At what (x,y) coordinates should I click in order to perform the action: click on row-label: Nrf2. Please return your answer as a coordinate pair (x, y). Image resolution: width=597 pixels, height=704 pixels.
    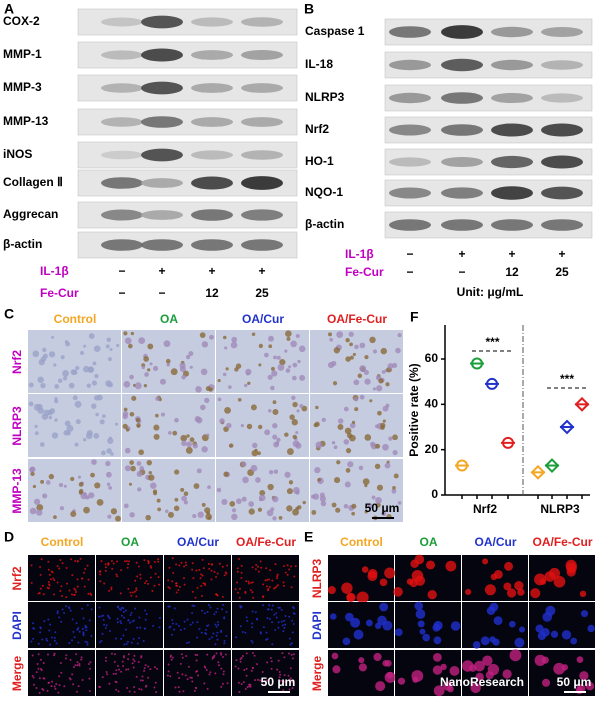
    Looking at the image, I should click on (317, 129).